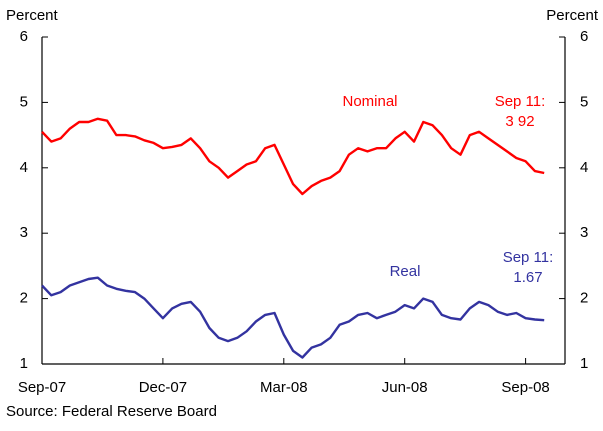  I want to click on y2-tick-label: 1, so click(584, 363).